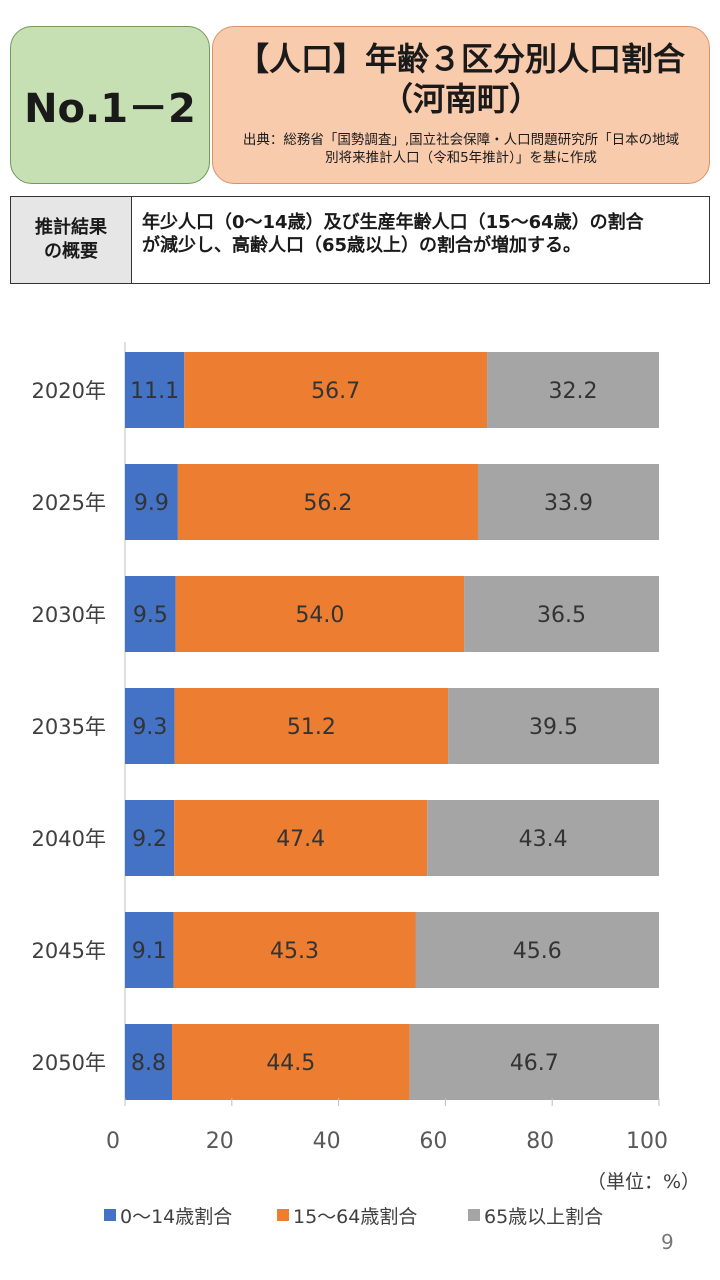 Image resolution: width=720 pixels, height=1280 pixels. I want to click on category-label-3: 2035年, so click(69, 727).